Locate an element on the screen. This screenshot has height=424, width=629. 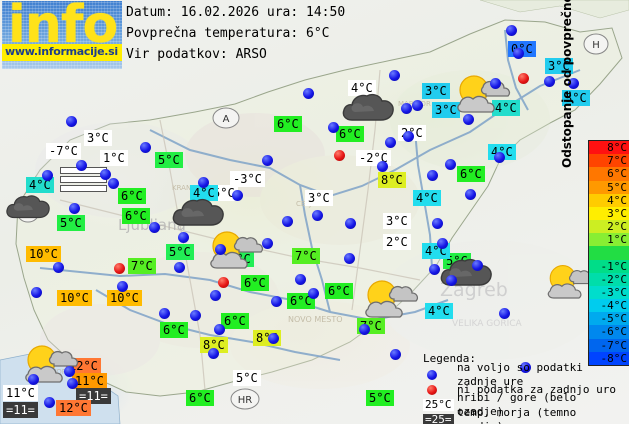
color-scale-band: 1°C is located at coordinates (609, 240).